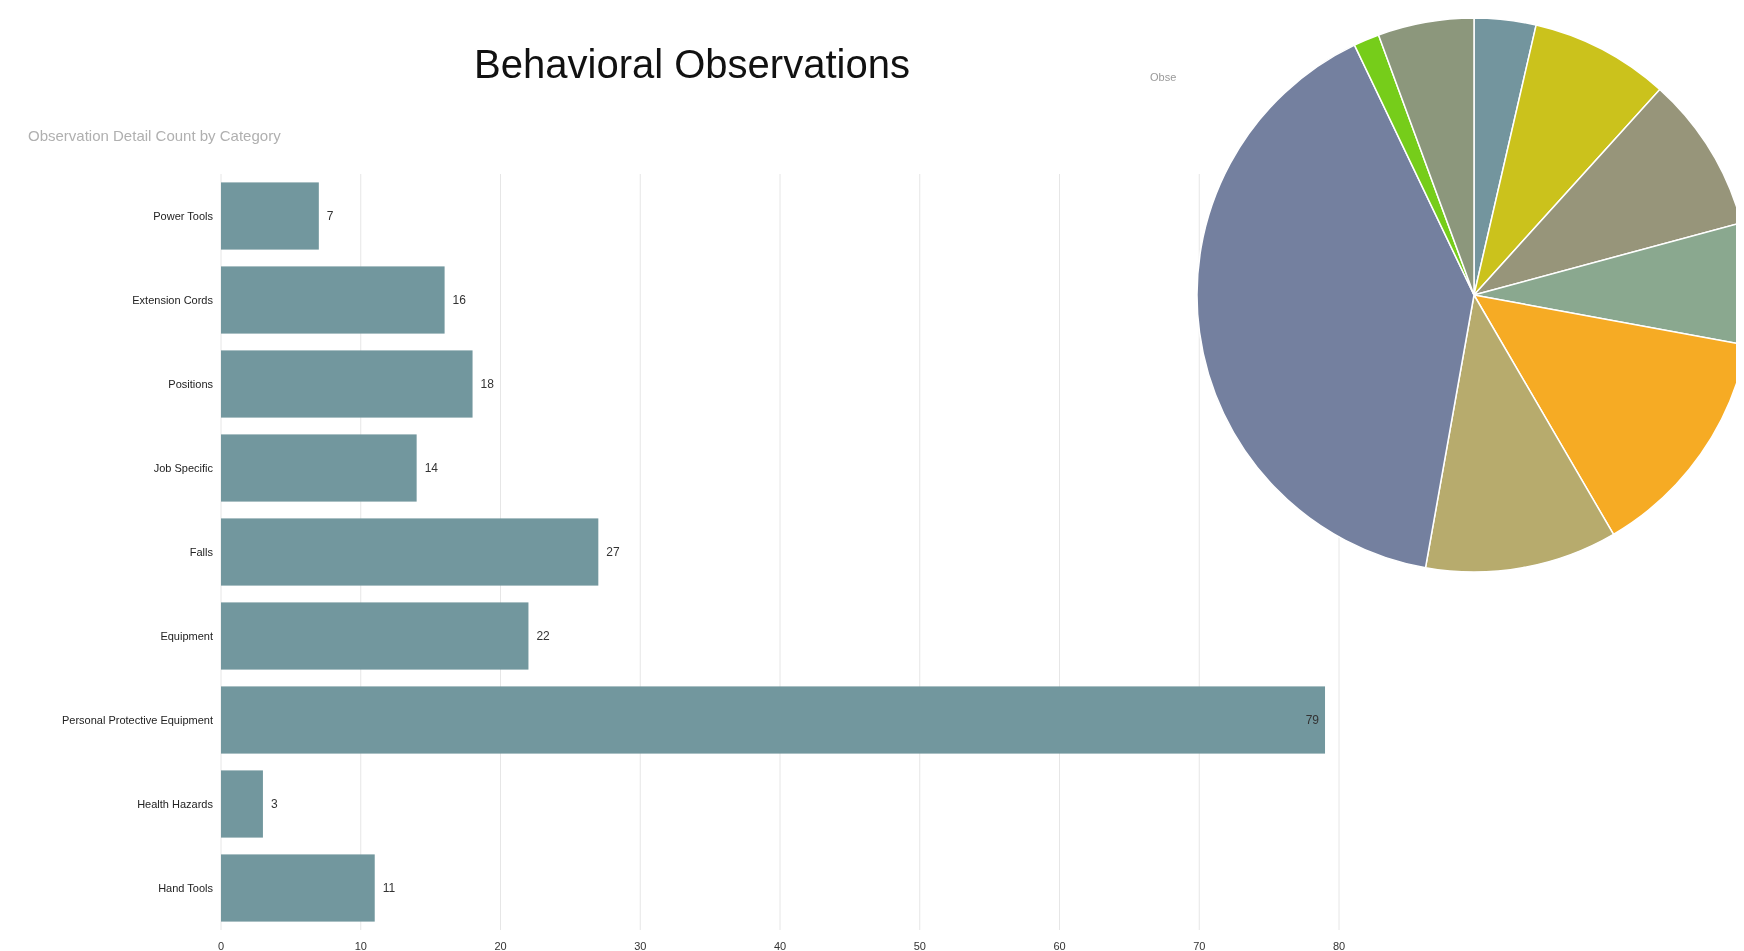 This screenshot has width=1744, height=951. I want to click on data-label: 27, so click(613, 552).